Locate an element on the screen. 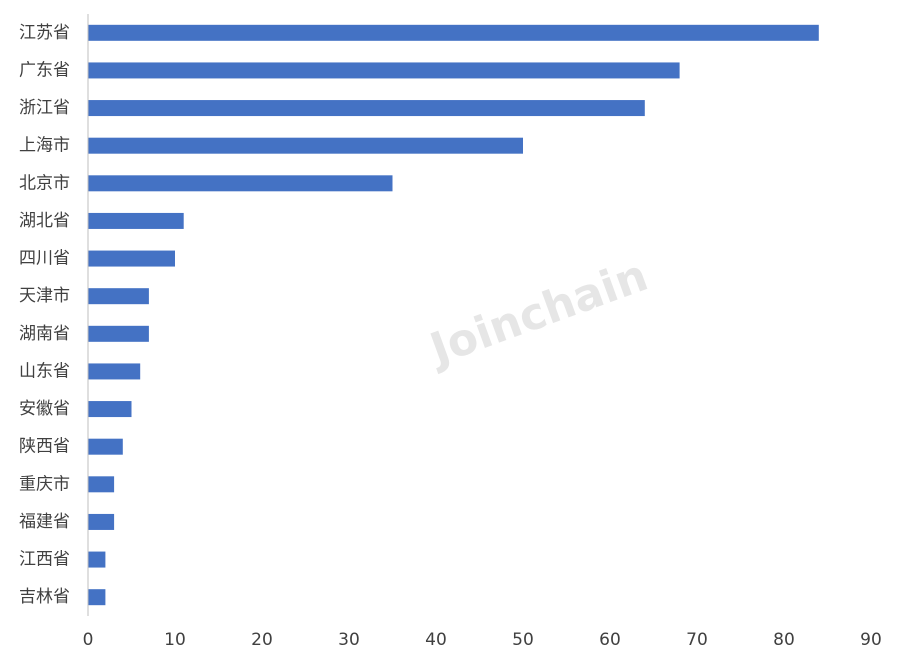 The image size is (901, 667). x-tick-label: 70 is located at coordinates (697, 640).